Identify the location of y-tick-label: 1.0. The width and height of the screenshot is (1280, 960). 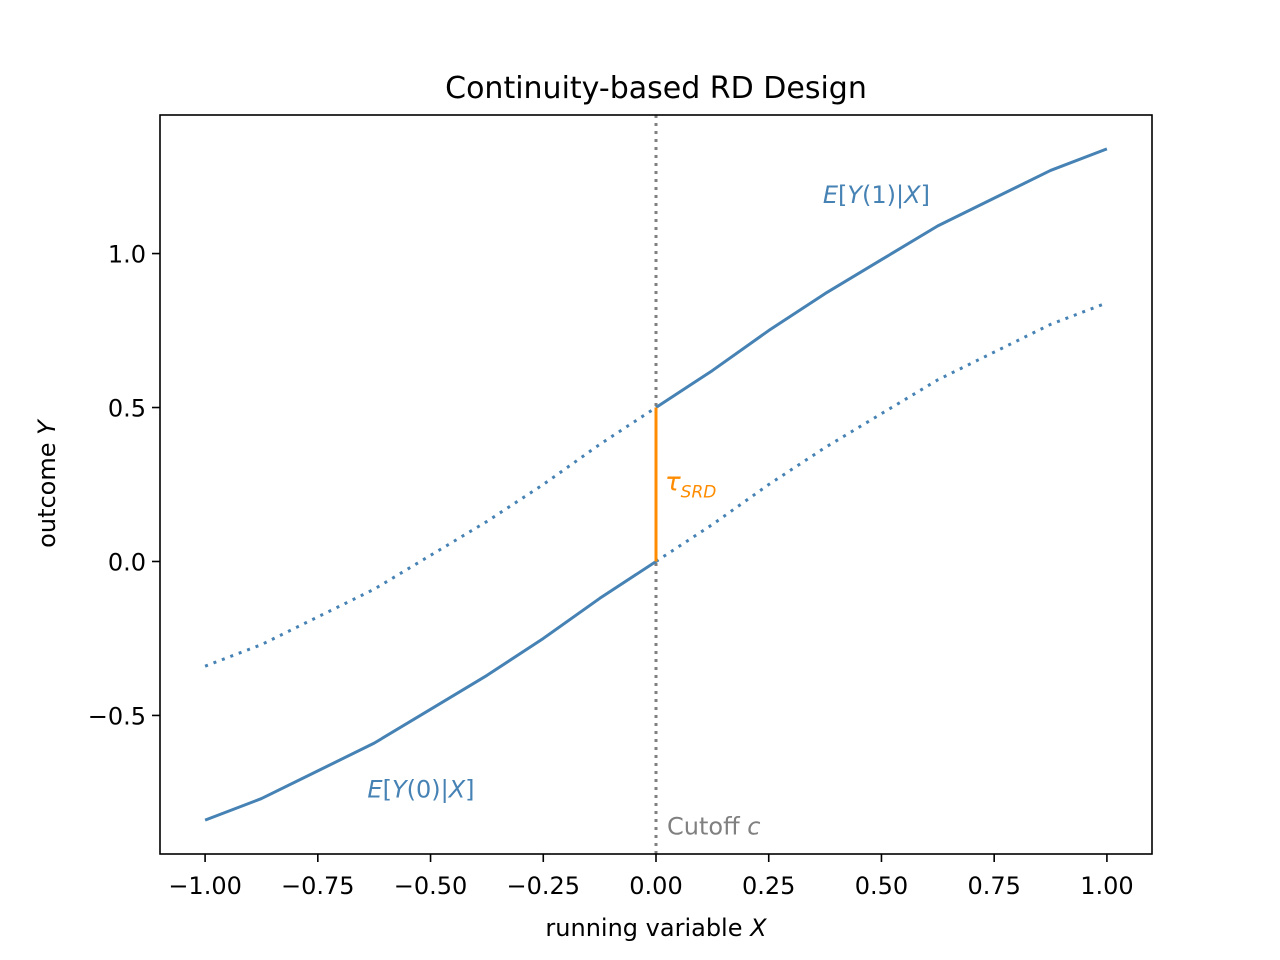
(127, 255).